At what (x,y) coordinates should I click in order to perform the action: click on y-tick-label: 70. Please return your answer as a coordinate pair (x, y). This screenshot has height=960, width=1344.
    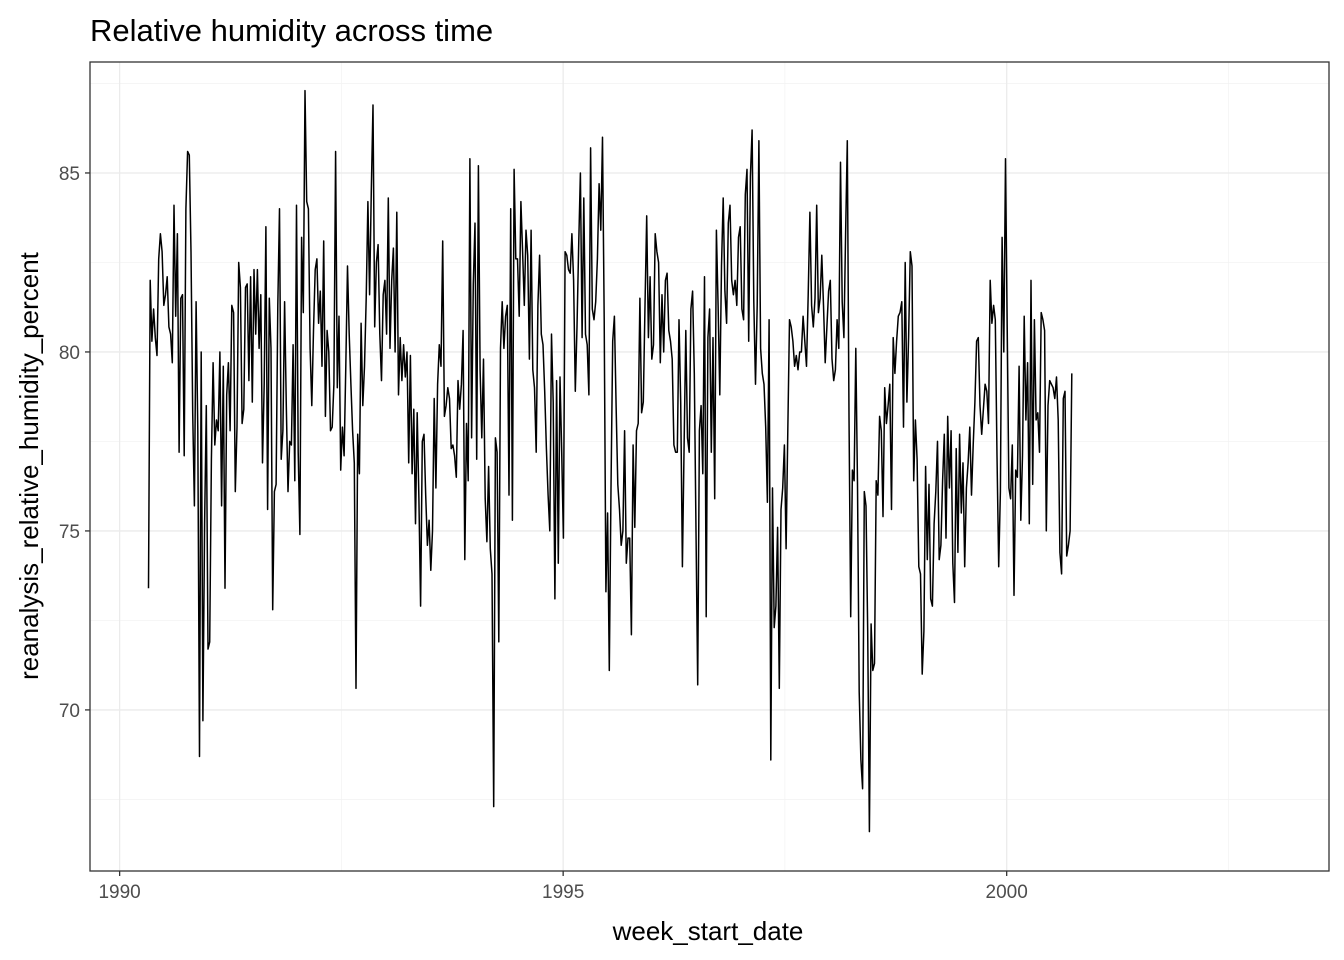
    Looking at the image, I should click on (69, 711).